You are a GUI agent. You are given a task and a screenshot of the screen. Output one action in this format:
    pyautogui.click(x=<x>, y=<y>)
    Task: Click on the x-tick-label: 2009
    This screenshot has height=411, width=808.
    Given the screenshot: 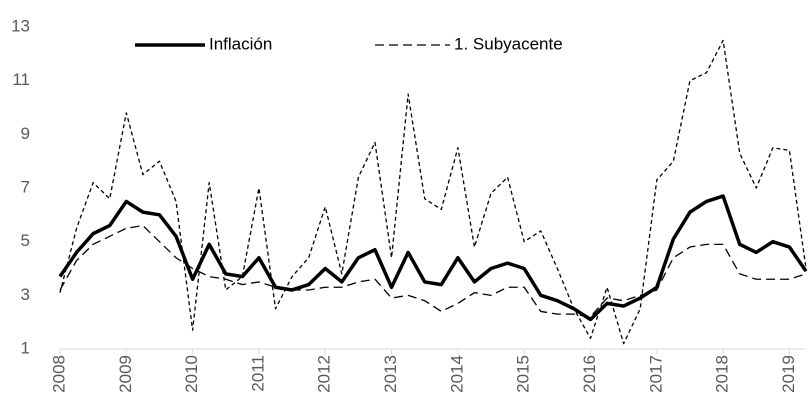 What is the action you would take?
    pyautogui.click(x=125, y=374)
    